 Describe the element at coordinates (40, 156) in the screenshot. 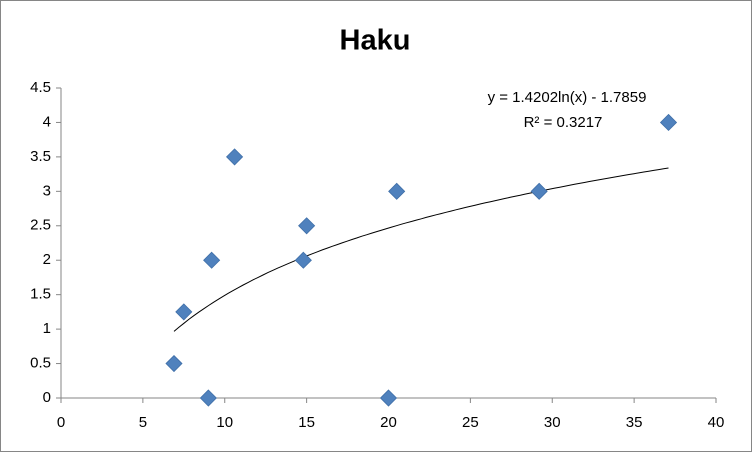

I see `y-tick-label: 3.5` at that location.